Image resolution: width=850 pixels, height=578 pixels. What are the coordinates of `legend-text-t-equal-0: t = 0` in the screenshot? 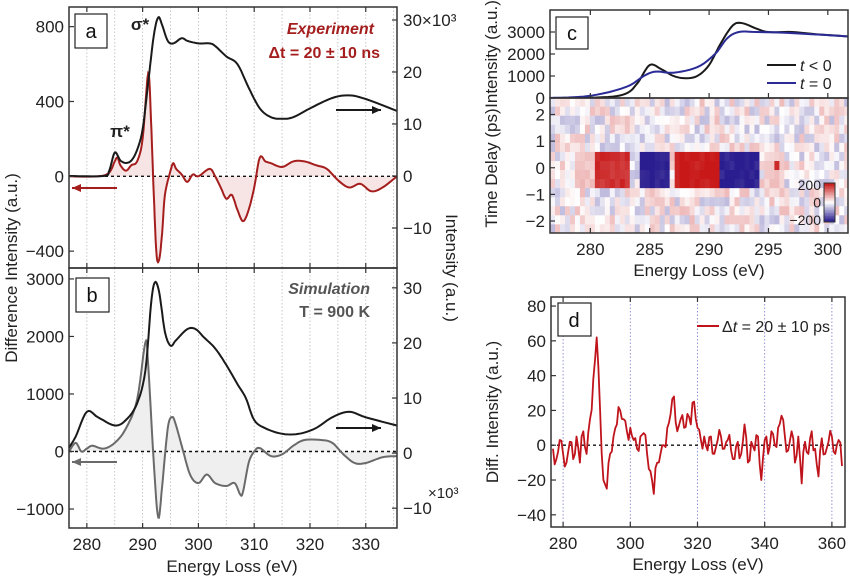 It's located at (816, 84).